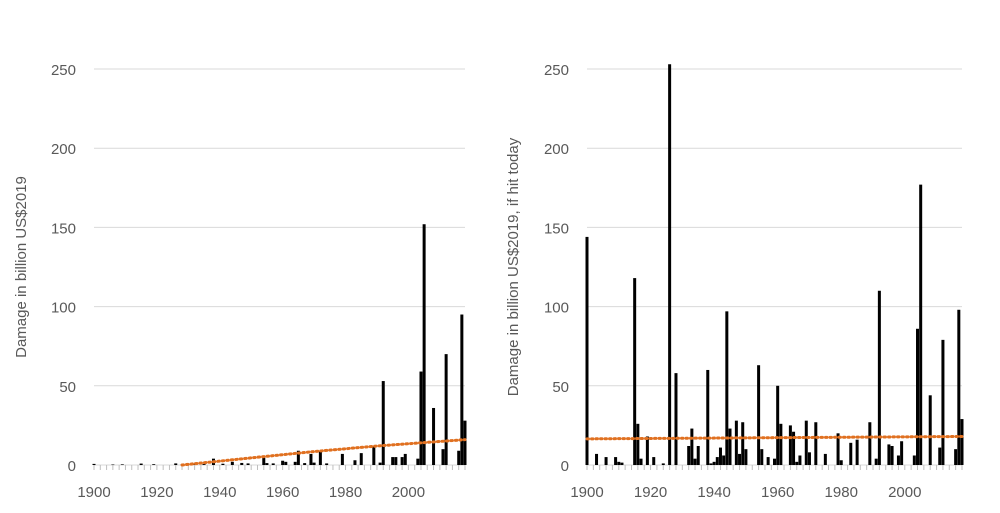  What do you see at coordinates (556, 228) in the screenshot?
I see `right-y-tick-label: 150` at bounding box center [556, 228].